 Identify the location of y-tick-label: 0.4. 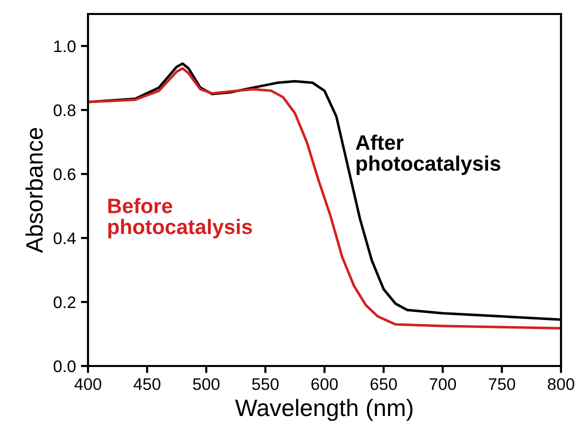
(65, 238).